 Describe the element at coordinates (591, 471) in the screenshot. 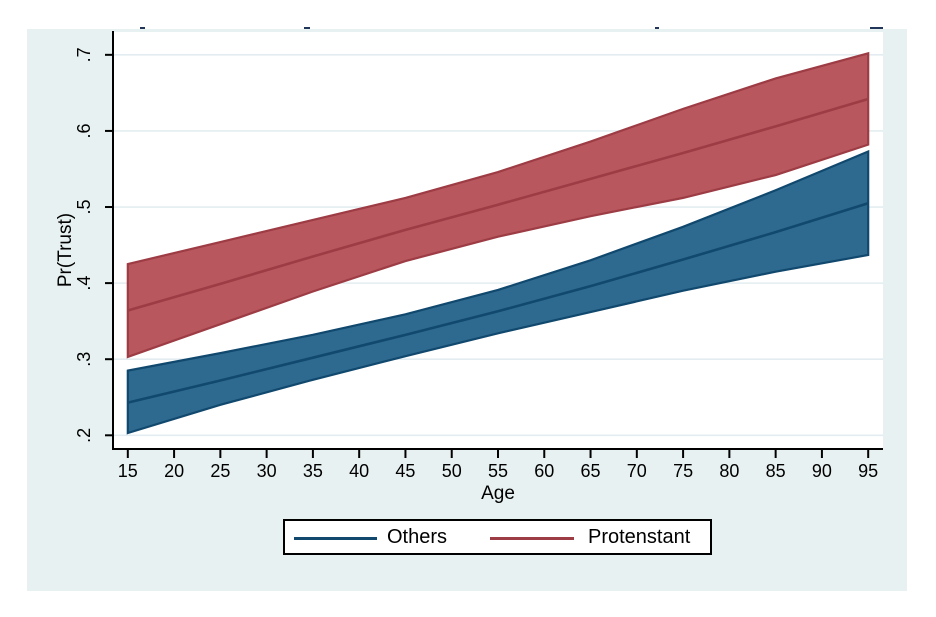

I see `x-tick-label: 65` at that location.